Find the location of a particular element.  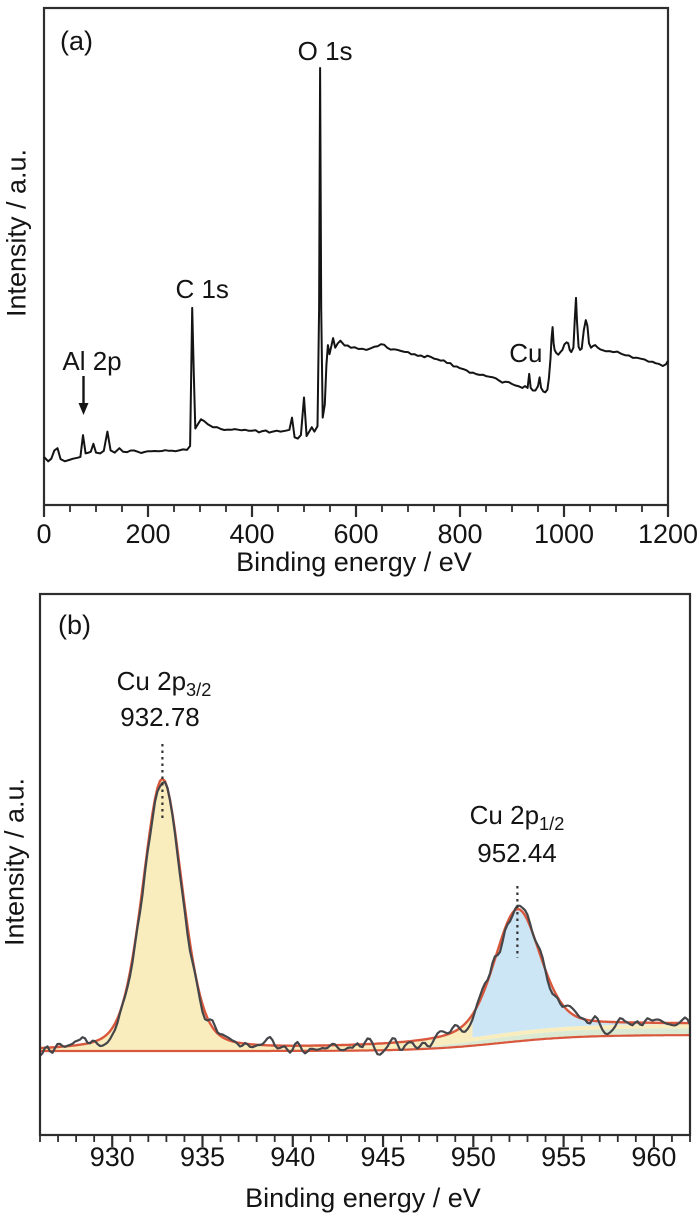

x-tick-label: 600 is located at coordinates (355, 534).